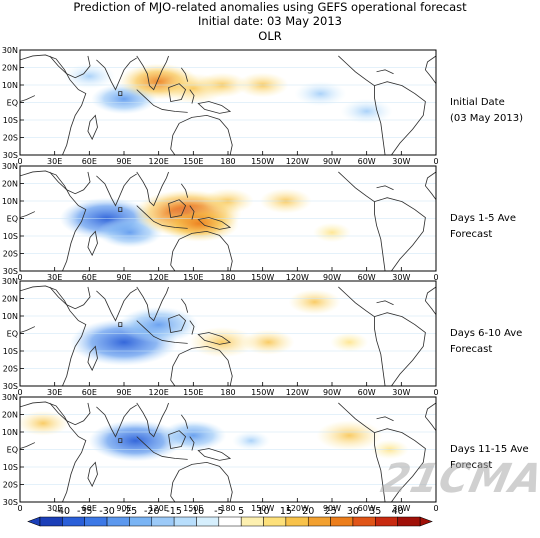  Describe the element at coordinates (486, 333) in the screenshot. I see `panel-label-line1: Days 6-10 Ave` at that location.